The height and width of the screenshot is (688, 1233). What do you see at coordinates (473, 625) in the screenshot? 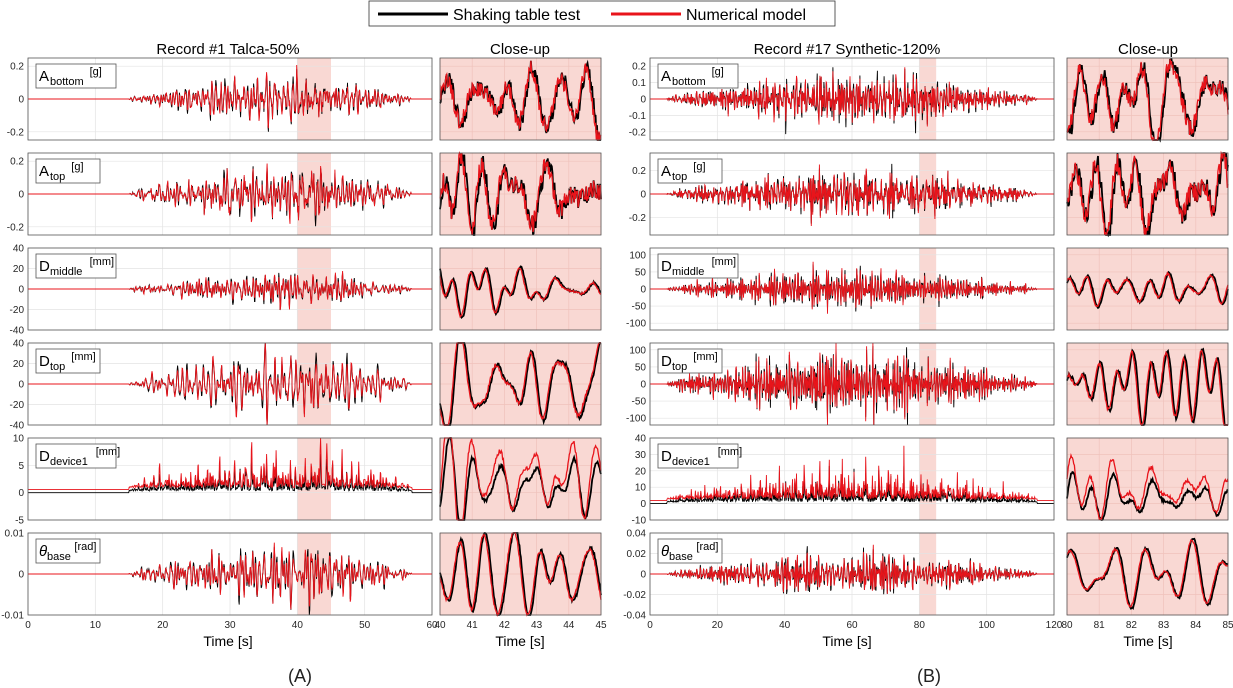
I see `closeup-x-tick-label: 41` at bounding box center [473, 625].